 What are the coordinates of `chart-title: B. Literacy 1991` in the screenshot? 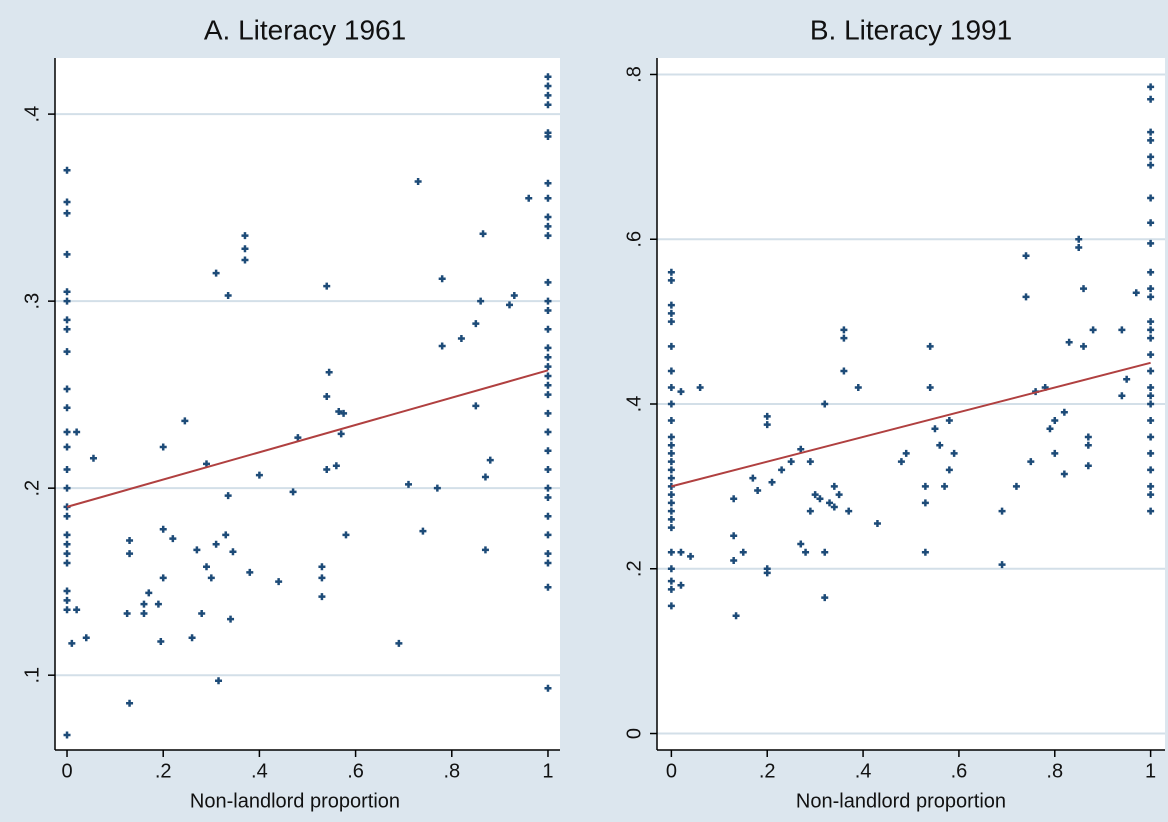 It's located at (911, 29).